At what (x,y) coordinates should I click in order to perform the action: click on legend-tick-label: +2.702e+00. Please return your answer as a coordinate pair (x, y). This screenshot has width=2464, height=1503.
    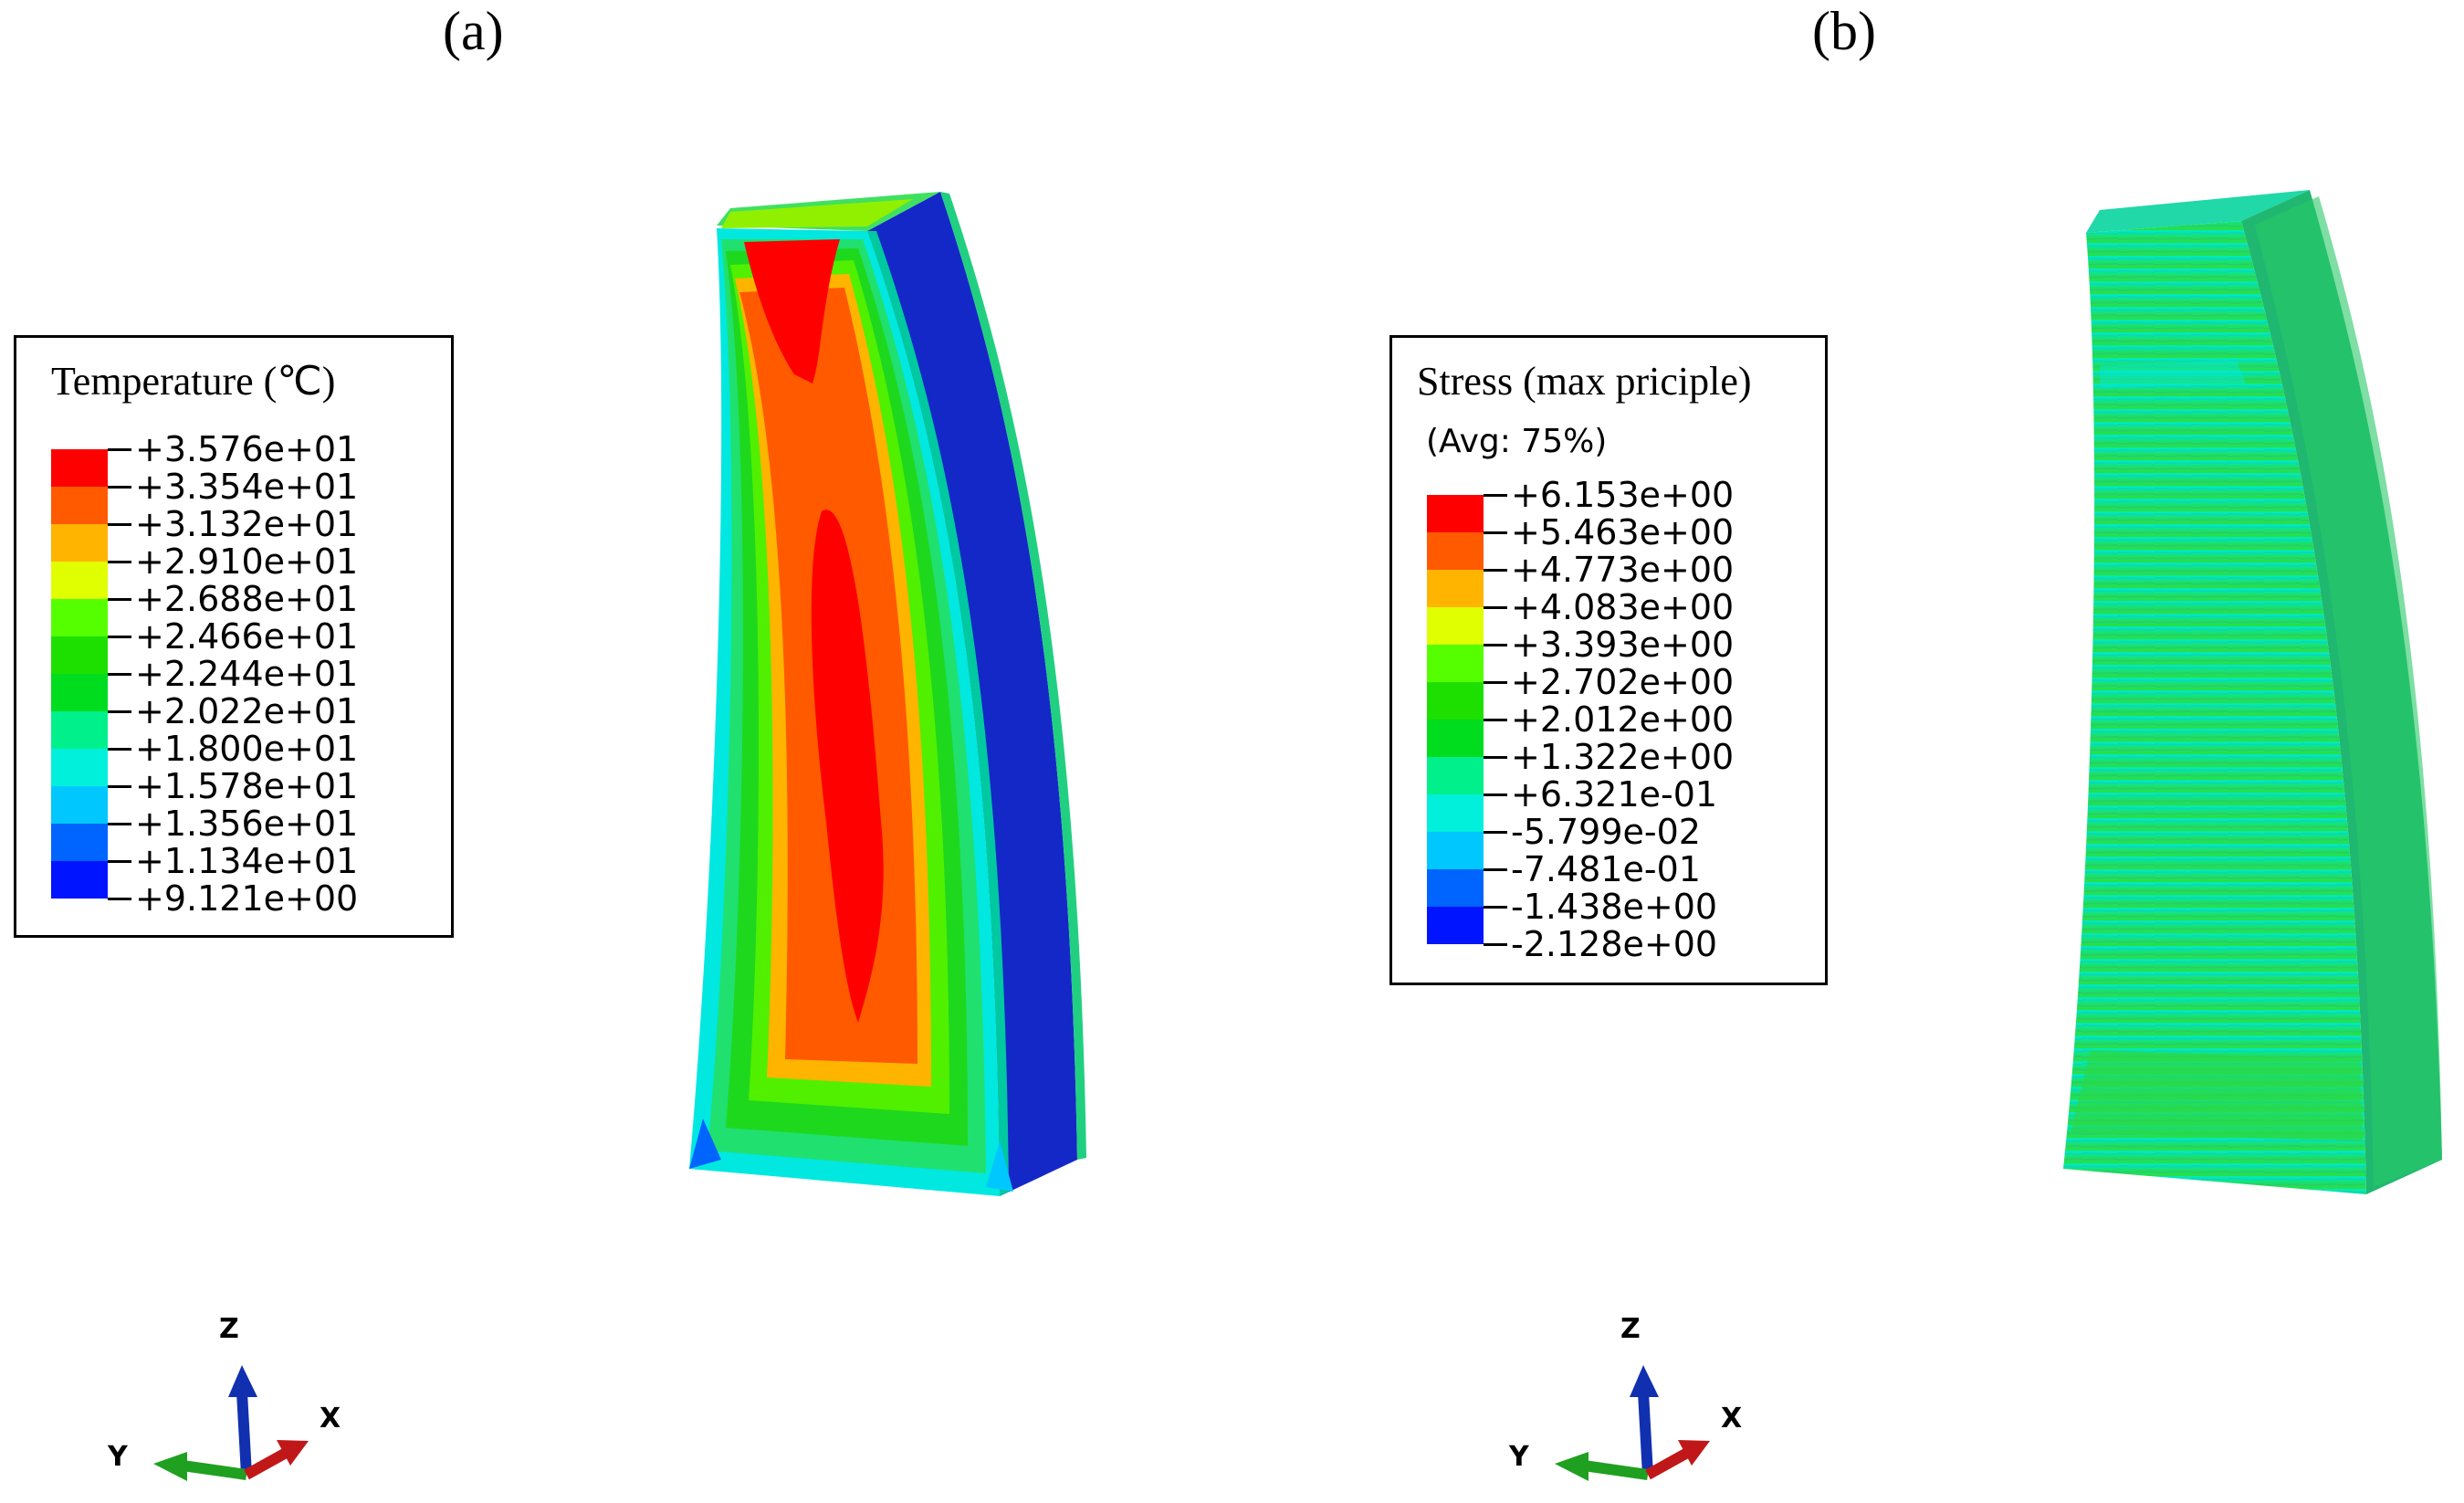
    Looking at the image, I should click on (1623, 682).